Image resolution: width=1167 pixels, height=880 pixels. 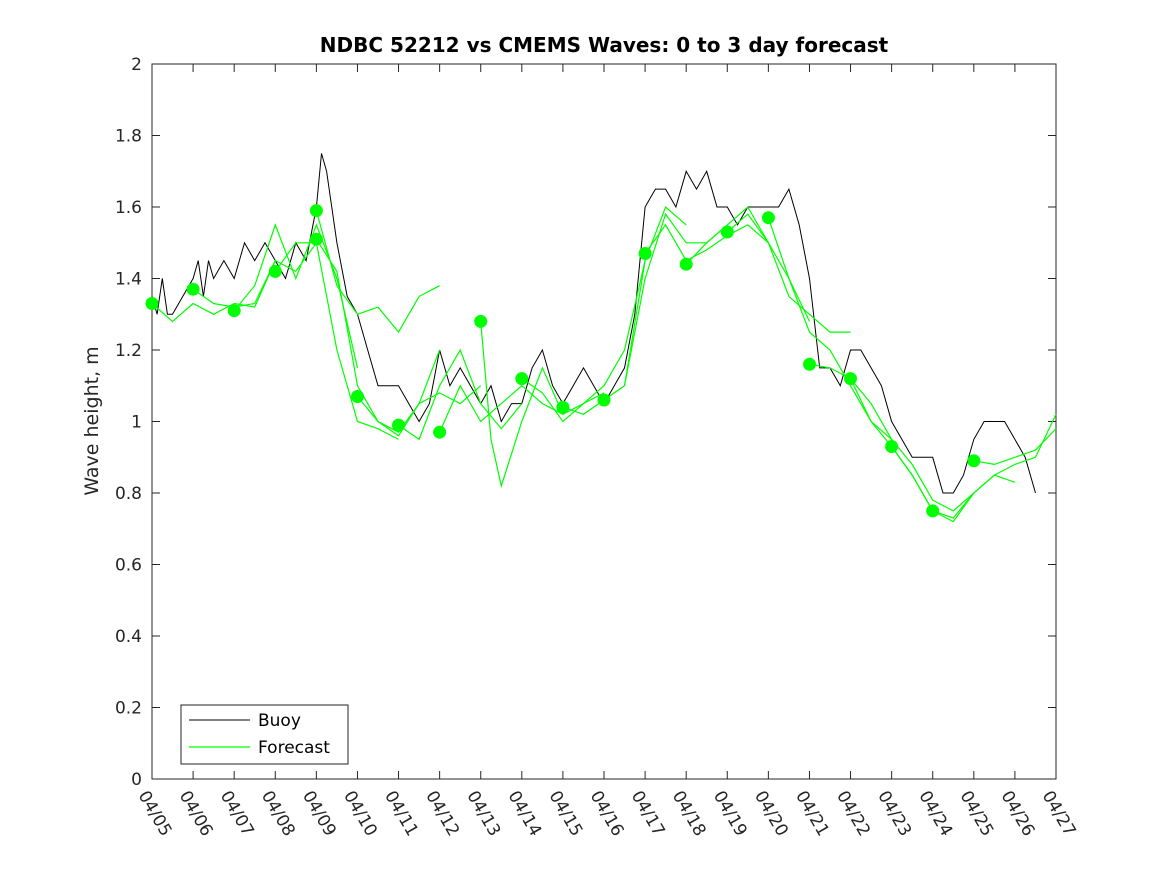 I want to click on y-tick-label: 1.4, so click(x=128, y=280).